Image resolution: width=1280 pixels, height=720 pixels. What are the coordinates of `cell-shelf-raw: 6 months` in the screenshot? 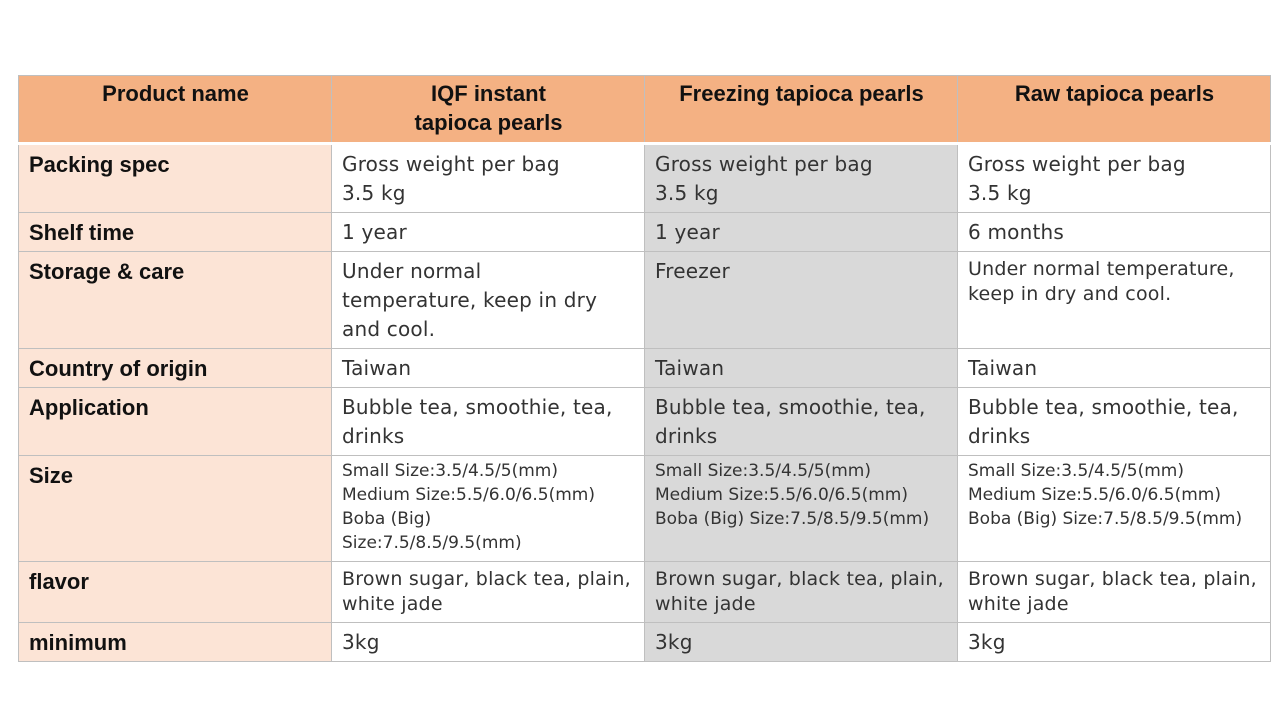 It's located at (1114, 232).